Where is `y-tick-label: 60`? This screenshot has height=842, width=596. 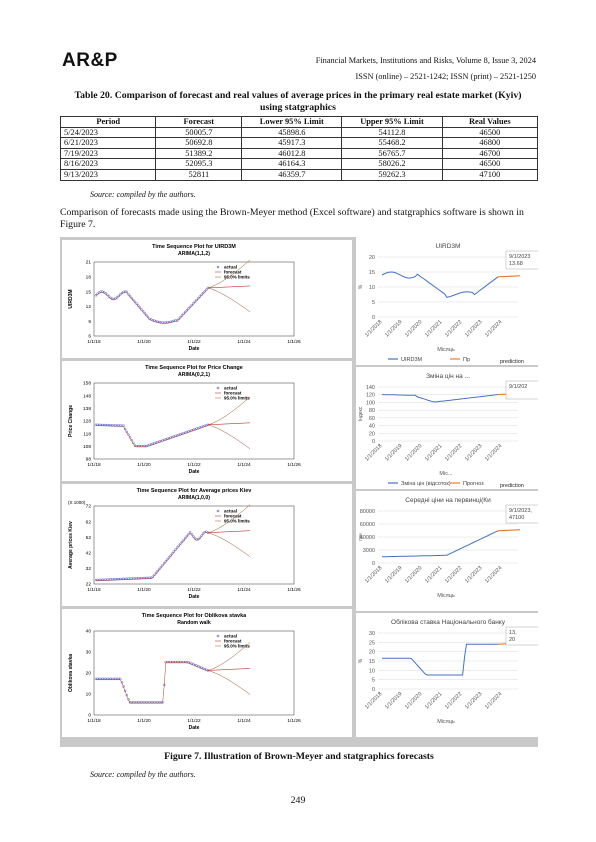 y-tick-label: 60 is located at coordinates (372, 419).